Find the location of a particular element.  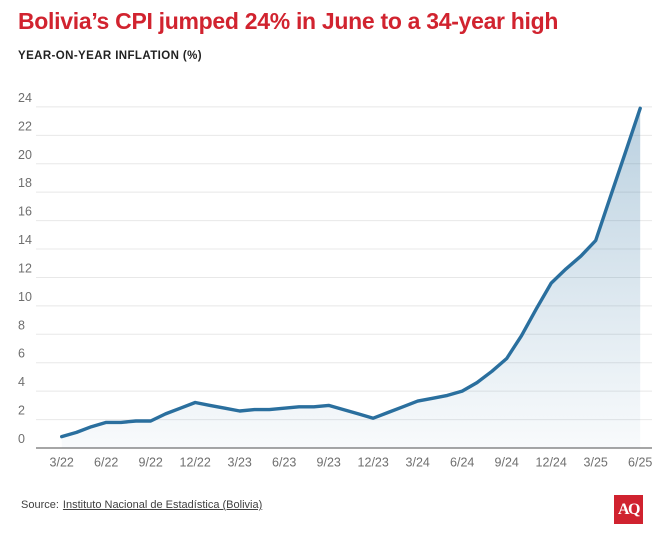

x-axis-label: 12/23 is located at coordinates (373, 463).